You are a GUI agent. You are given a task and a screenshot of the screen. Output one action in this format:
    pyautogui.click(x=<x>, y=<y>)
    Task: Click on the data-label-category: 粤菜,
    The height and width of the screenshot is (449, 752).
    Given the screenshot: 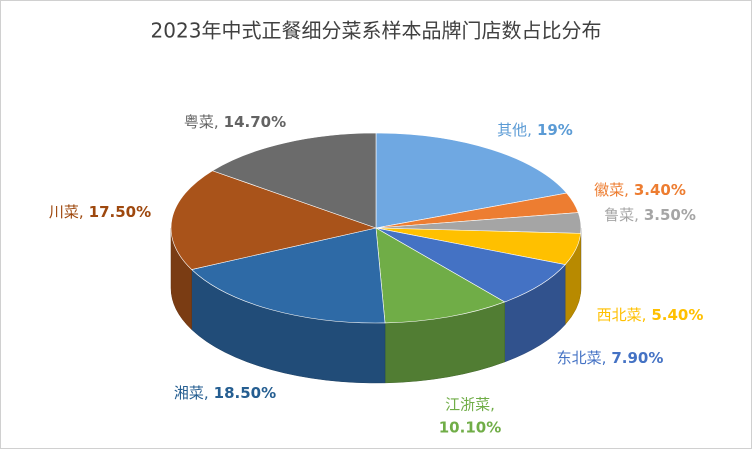 What is the action you would take?
    pyautogui.click(x=201, y=122)
    